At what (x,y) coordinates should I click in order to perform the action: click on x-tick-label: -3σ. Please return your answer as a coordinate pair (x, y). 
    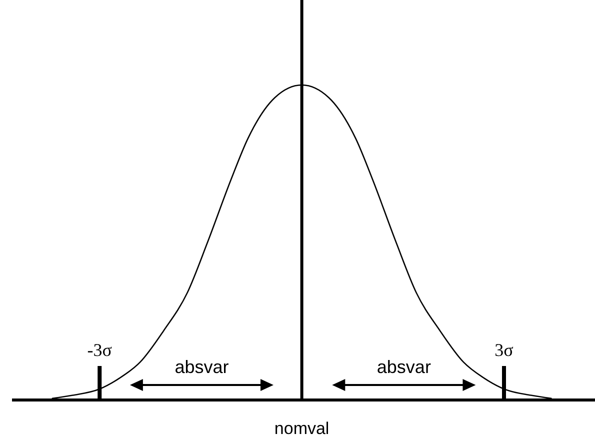
    Looking at the image, I should click on (99, 350).